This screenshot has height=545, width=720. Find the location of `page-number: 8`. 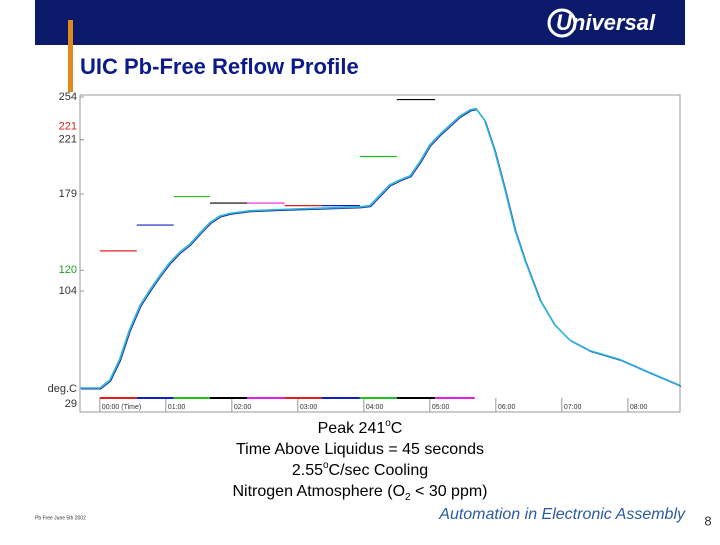

page-number: 8 is located at coordinates (707, 520).